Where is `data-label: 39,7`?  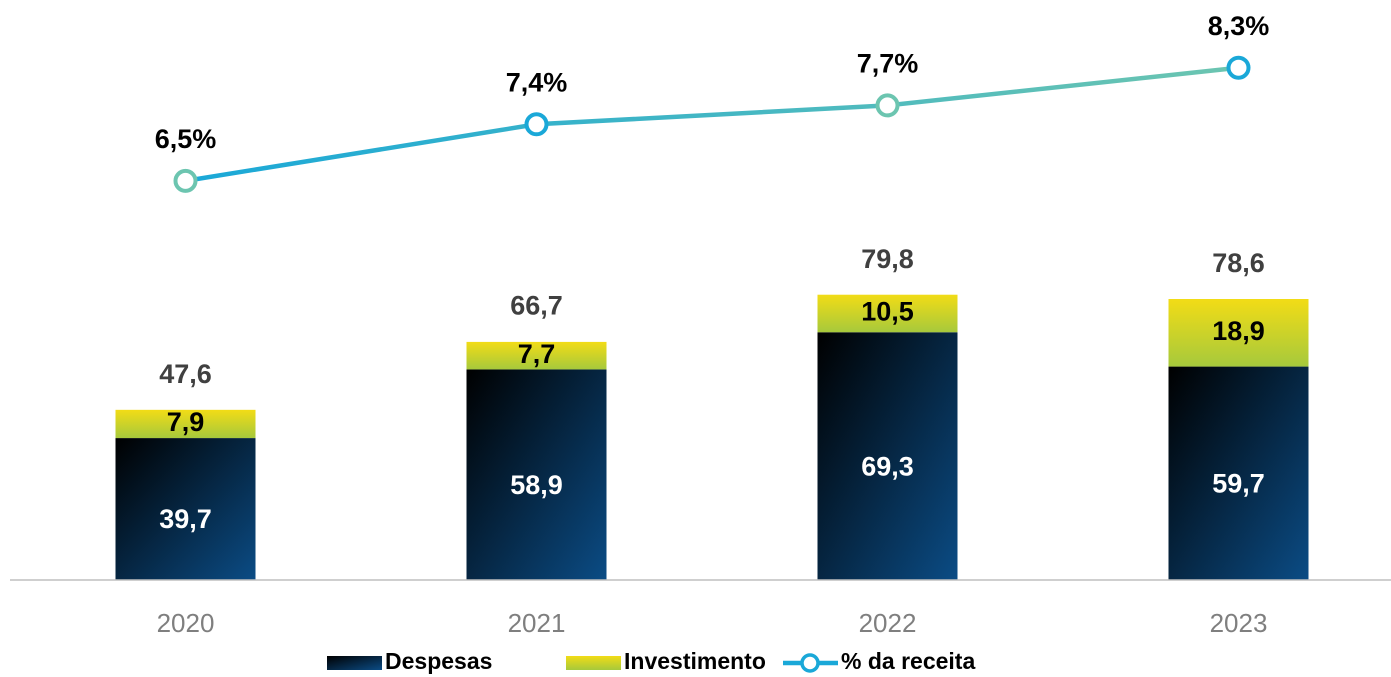 data-label: 39,7 is located at coordinates (185, 519).